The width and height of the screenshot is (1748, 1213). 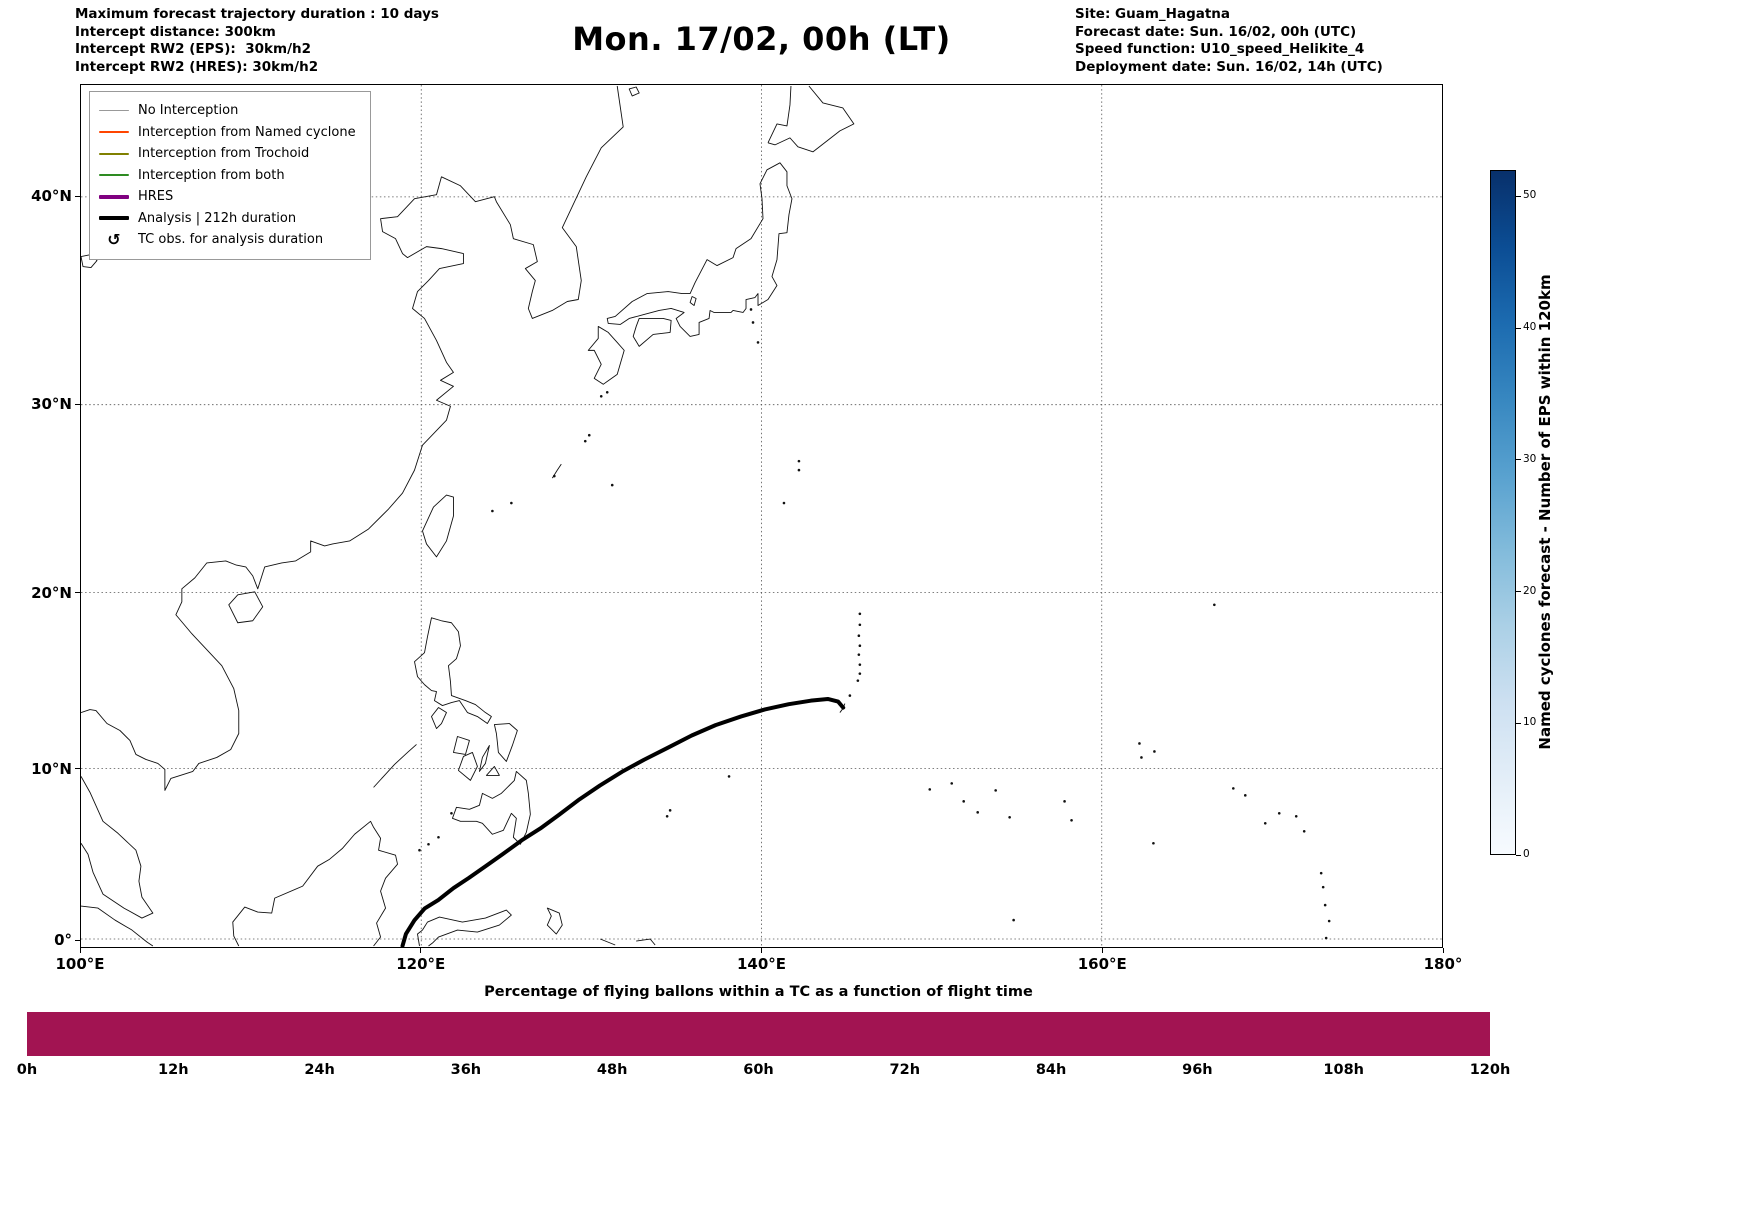 What do you see at coordinates (188, 111) in the screenshot?
I see `legend-label: No Interception` at bounding box center [188, 111].